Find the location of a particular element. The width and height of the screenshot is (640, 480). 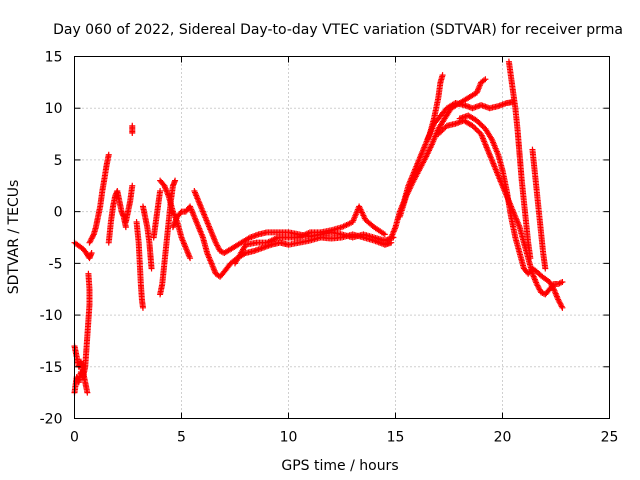

y-tick-label: -20 is located at coordinates (51, 420).